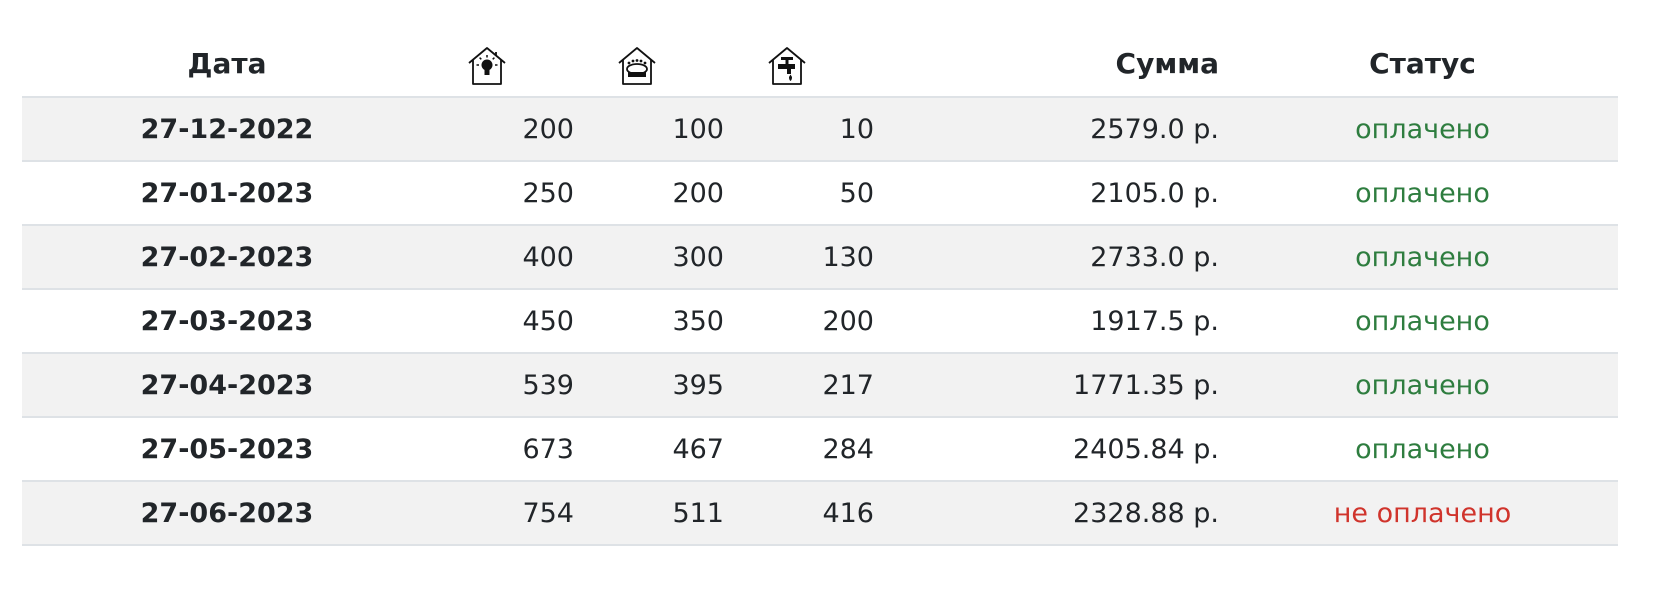 Image resolution: width=1660 pixels, height=602 pixels. What do you see at coordinates (807, 513) in the screenshot?
I see `water-cell: 416` at bounding box center [807, 513].